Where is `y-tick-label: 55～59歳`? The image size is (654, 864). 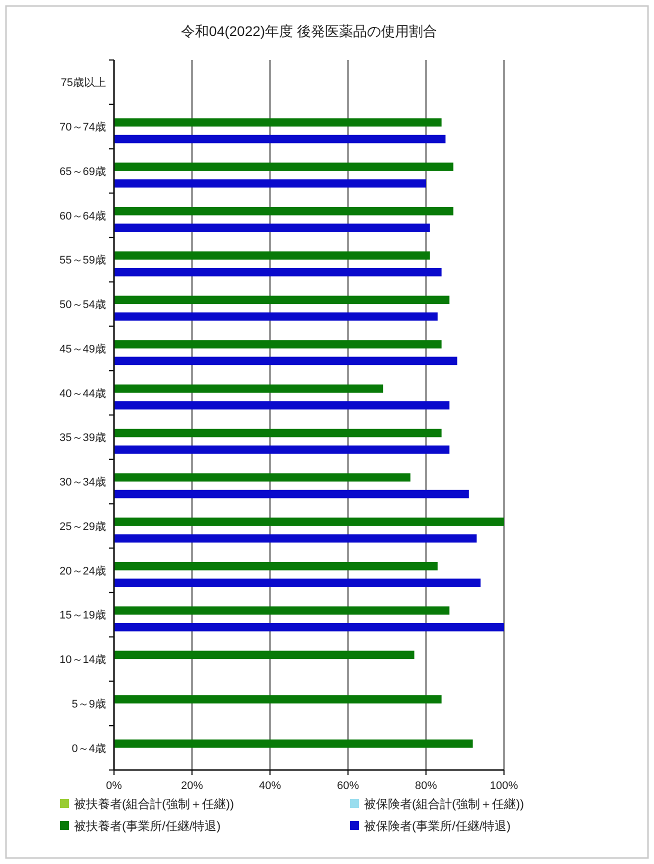 y-tick-label: 55～59歳 is located at coordinates (83, 260).